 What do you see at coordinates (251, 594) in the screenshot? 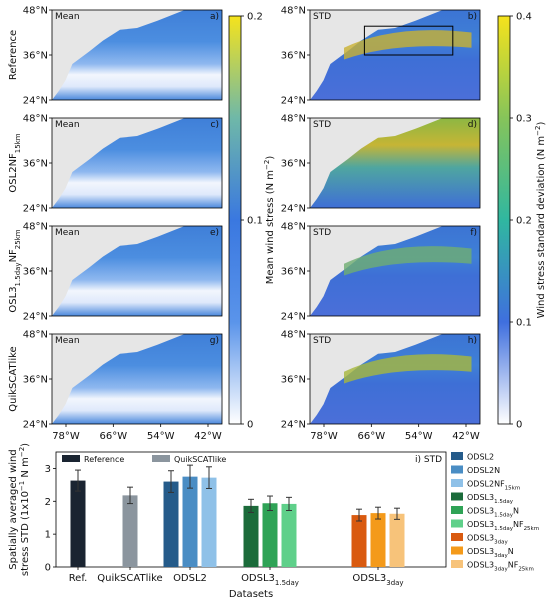
I see `x-axis-label: Datasets` at bounding box center [251, 594].